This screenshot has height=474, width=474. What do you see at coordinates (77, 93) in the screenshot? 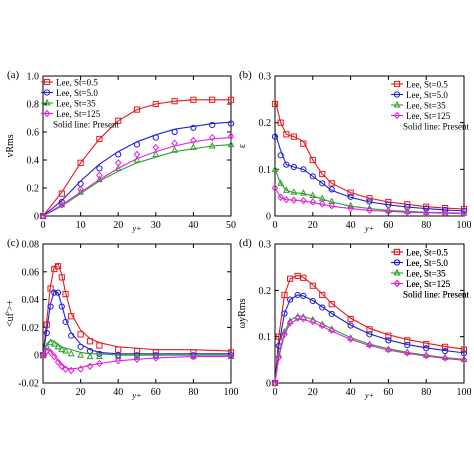
I see `legend-label: Lee, St=5.0` at bounding box center [77, 93].